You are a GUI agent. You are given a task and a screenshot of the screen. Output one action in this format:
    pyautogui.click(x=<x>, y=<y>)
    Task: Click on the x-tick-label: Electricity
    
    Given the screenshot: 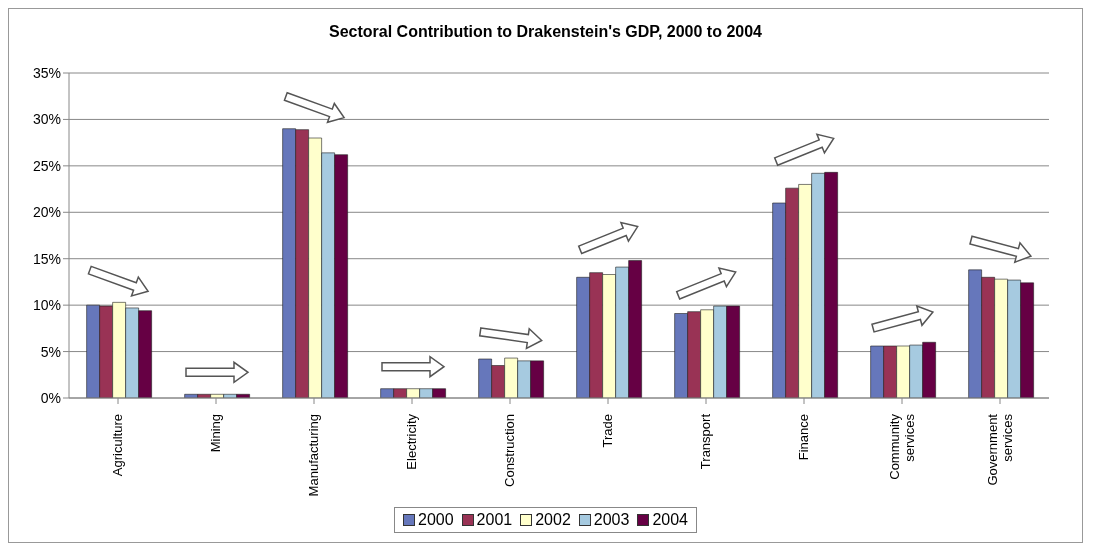 What is the action you would take?
    pyautogui.click(x=411, y=441)
    